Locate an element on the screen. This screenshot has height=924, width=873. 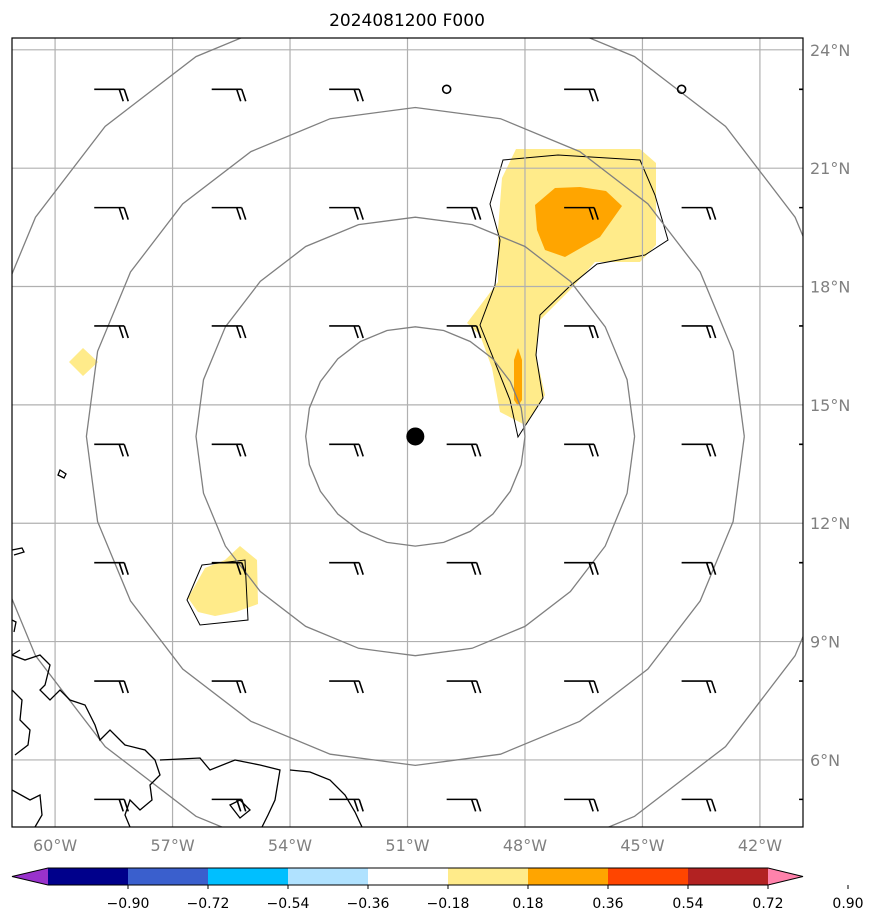
lon-tick-label: 54°W is located at coordinates (290, 845).